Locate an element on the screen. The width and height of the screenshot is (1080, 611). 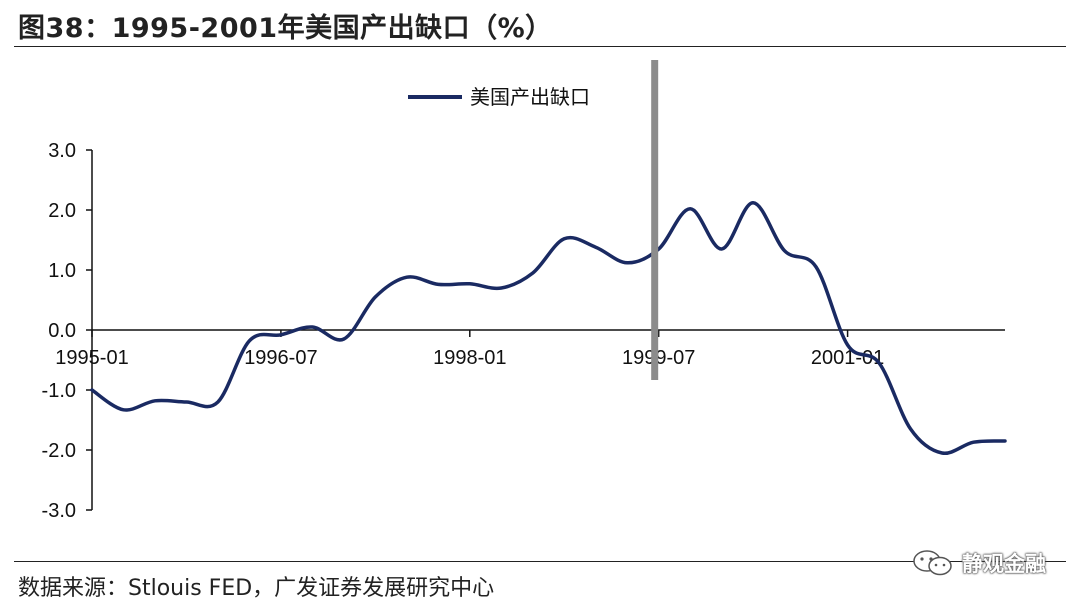
watermark-text: 静观金融 is located at coordinates (1004, 564).